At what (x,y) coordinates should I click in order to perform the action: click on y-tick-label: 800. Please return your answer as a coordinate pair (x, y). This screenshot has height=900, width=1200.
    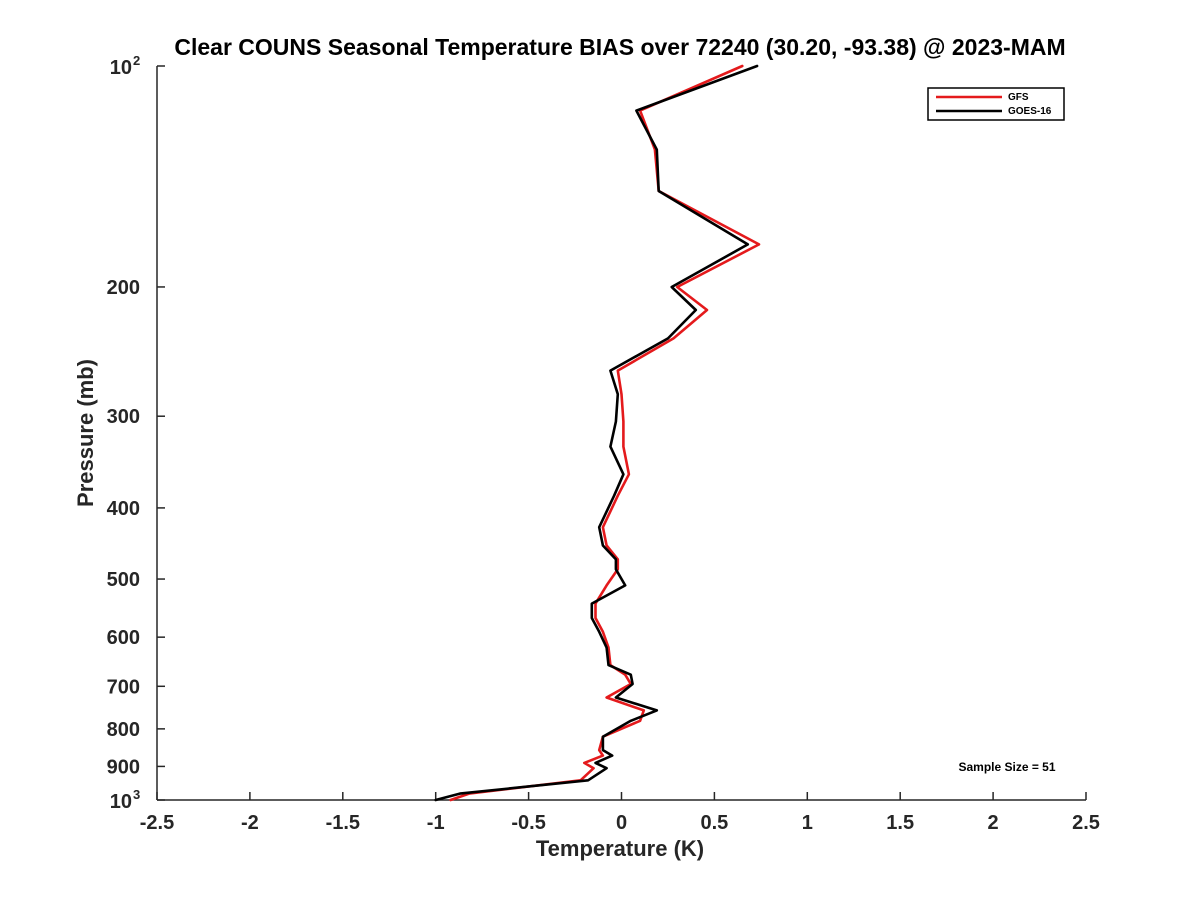
    Looking at the image, I should click on (123, 730).